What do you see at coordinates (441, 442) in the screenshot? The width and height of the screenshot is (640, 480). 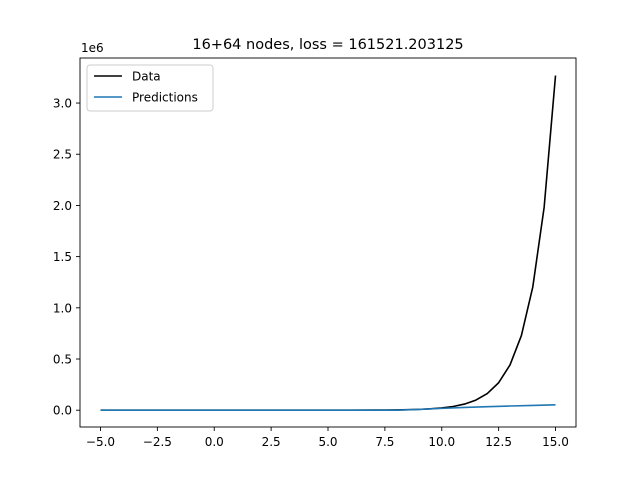 I see `x-tick-label: 10.0` at bounding box center [441, 442].